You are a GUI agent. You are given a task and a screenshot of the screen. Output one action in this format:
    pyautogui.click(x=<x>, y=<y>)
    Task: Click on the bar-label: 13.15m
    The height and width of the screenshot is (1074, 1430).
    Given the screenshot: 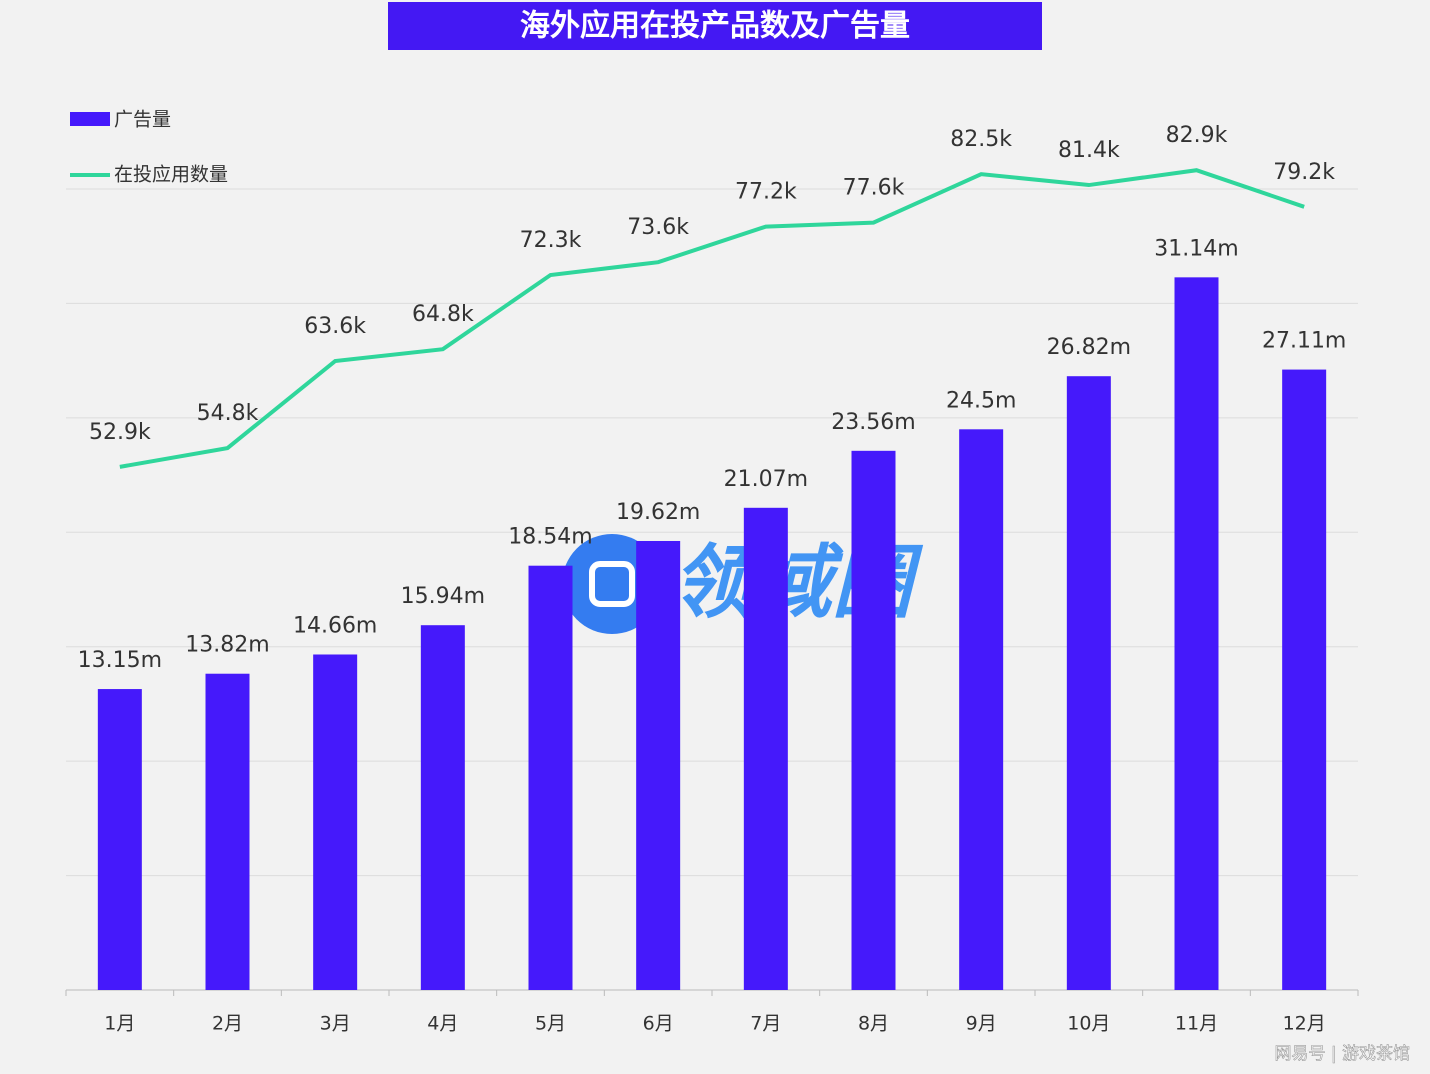 What is the action you would take?
    pyautogui.click(x=120, y=660)
    